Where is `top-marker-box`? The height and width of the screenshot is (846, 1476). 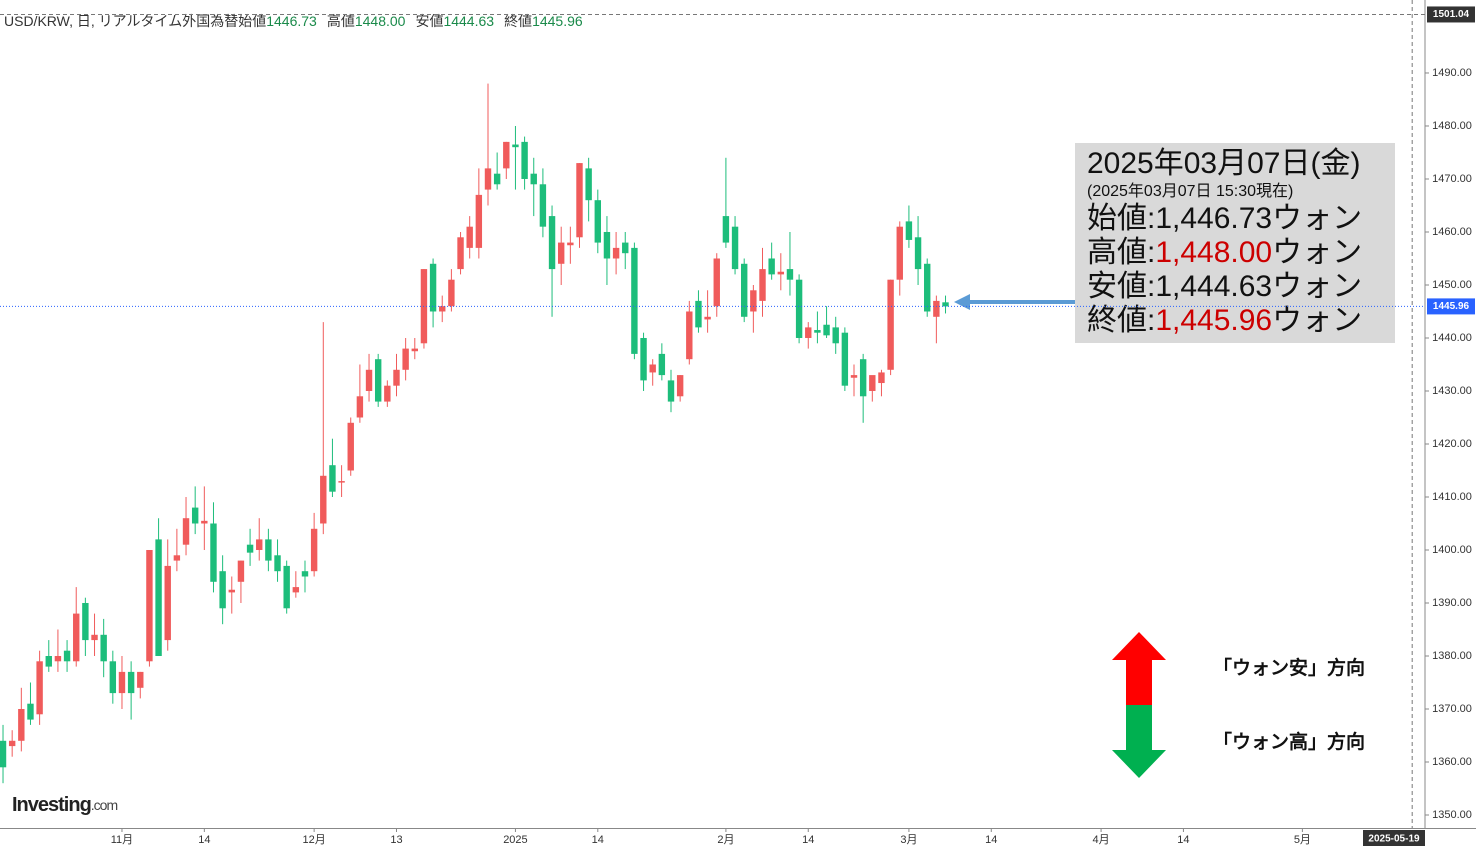 top-marker-box is located at coordinates (1451, 14).